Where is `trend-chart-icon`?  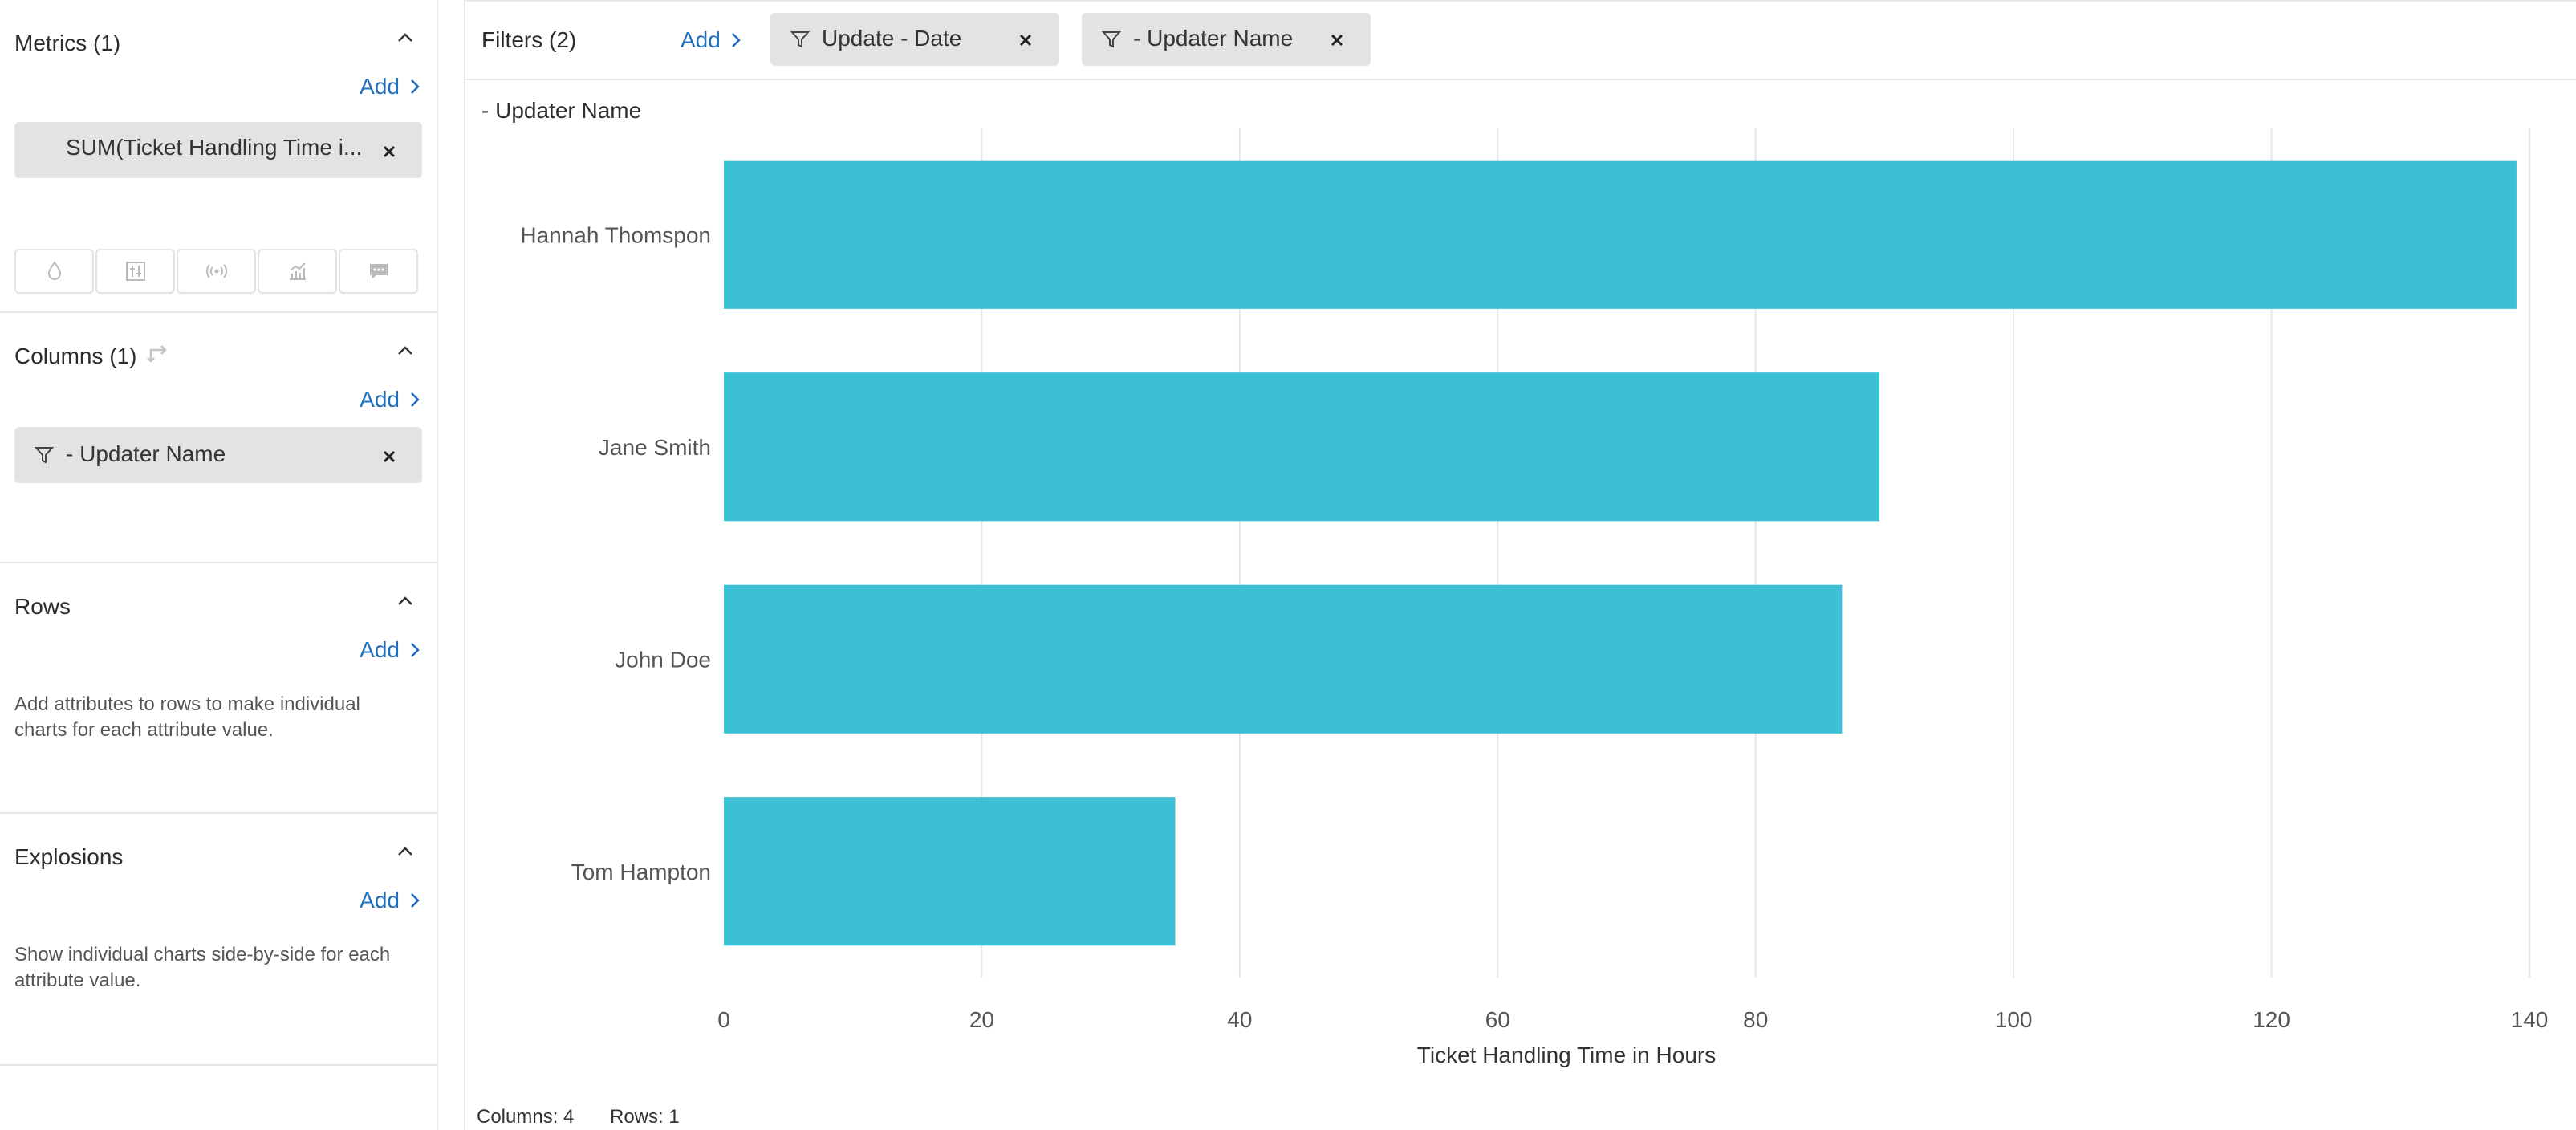 trend-chart-icon is located at coordinates (297, 271).